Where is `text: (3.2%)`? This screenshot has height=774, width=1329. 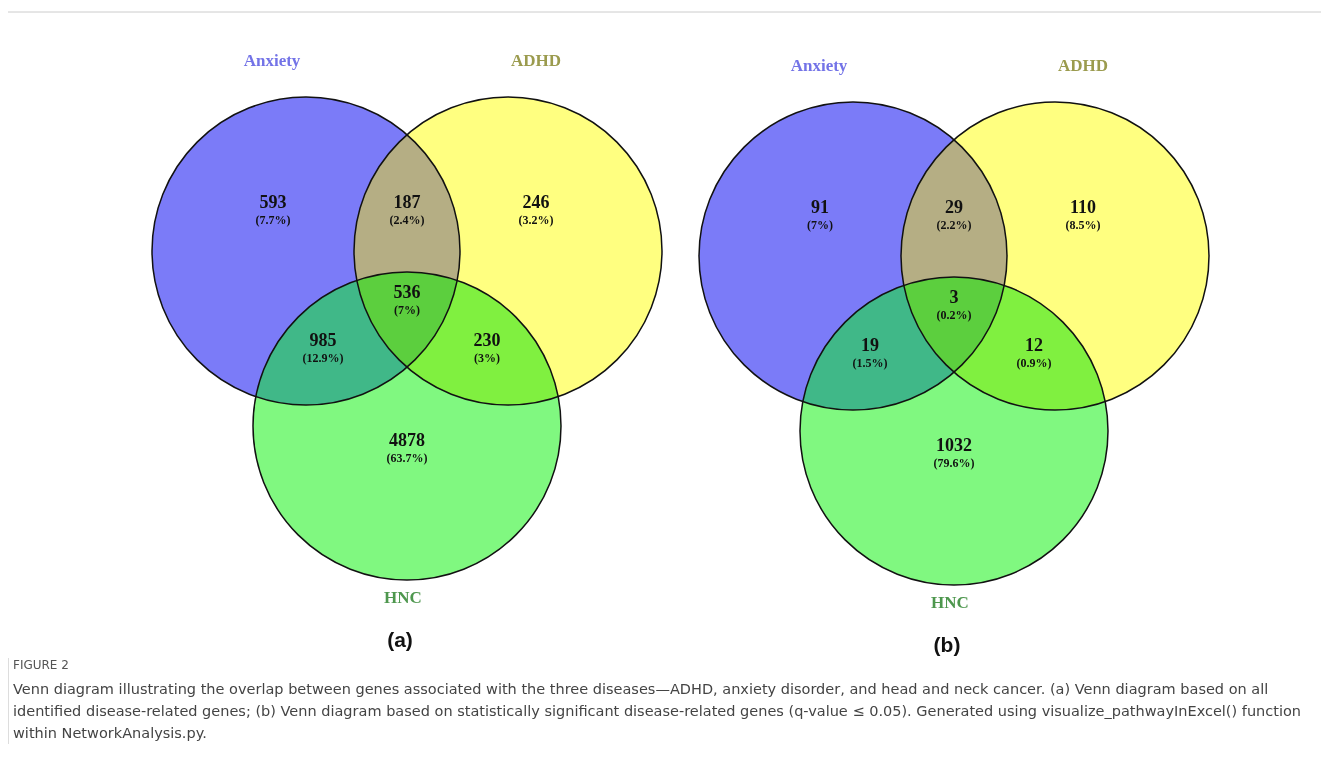
text: (3.2%) is located at coordinates (536, 220).